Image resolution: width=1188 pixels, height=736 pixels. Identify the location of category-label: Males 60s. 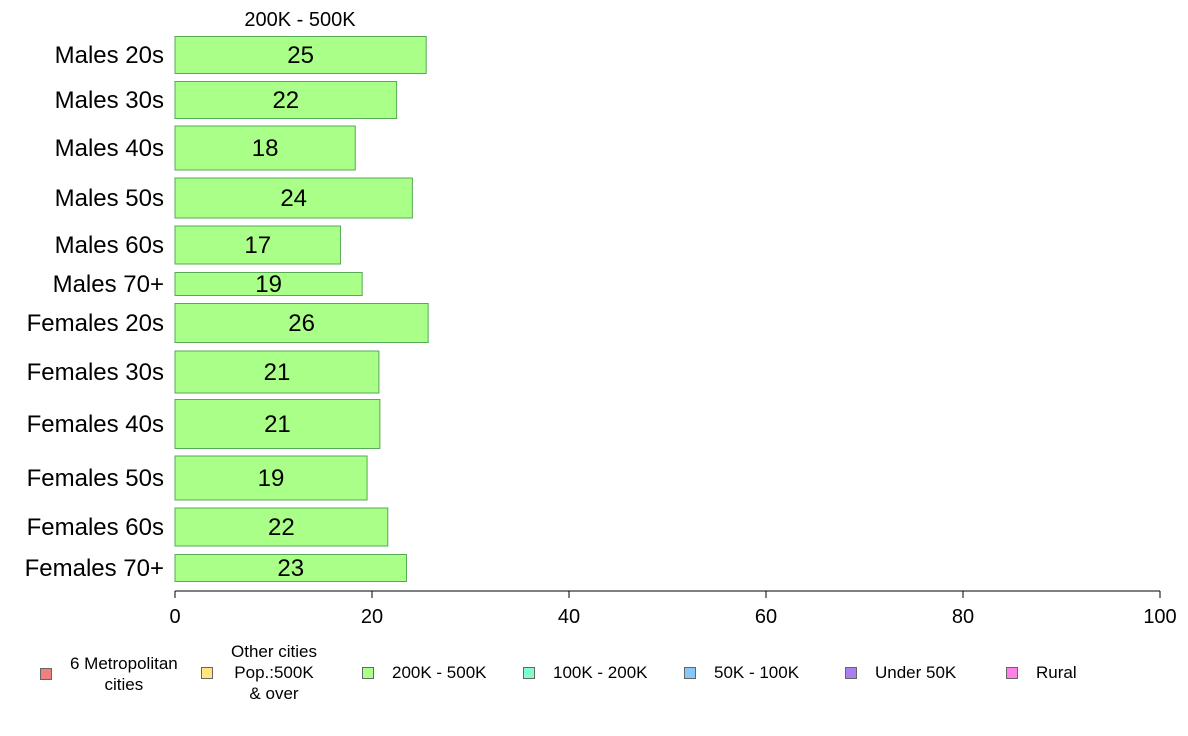
(109, 245).